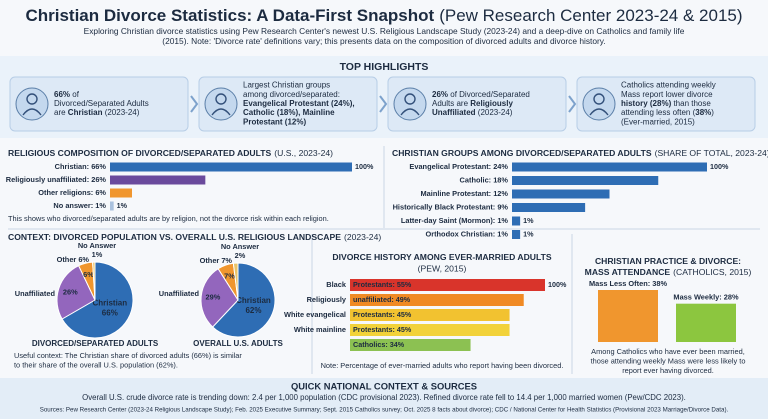 The image size is (768, 419). Describe the element at coordinates (73, 259) in the screenshot. I see `outer-label: Other 6%` at that location.